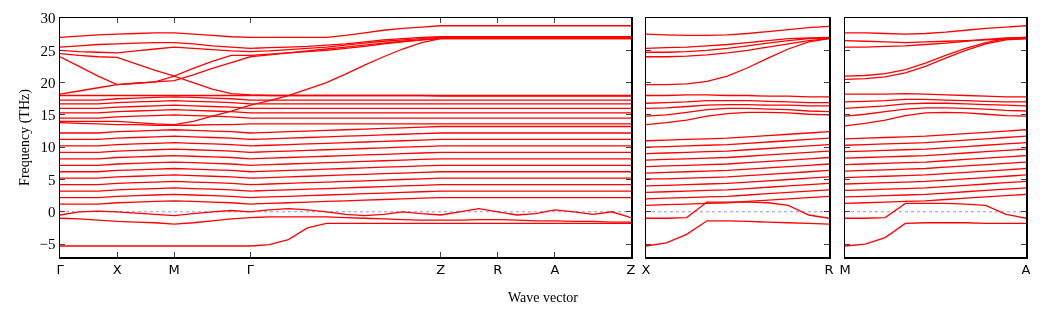 The width and height of the screenshot is (1047, 310). I want to click on y-tick-label: 5, so click(52, 179).